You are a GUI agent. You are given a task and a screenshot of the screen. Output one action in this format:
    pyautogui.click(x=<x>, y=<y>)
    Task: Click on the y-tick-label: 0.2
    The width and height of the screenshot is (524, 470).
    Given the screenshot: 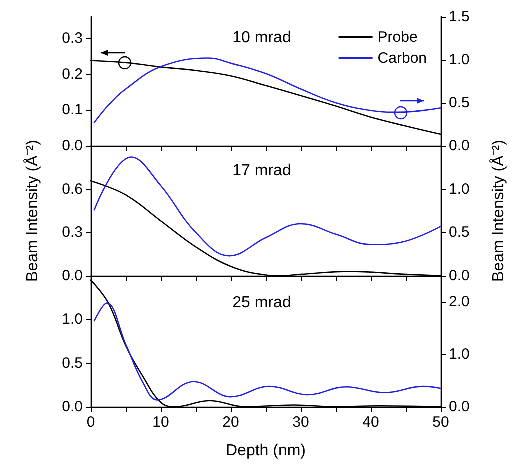 What is the action you would take?
    pyautogui.click(x=72, y=74)
    